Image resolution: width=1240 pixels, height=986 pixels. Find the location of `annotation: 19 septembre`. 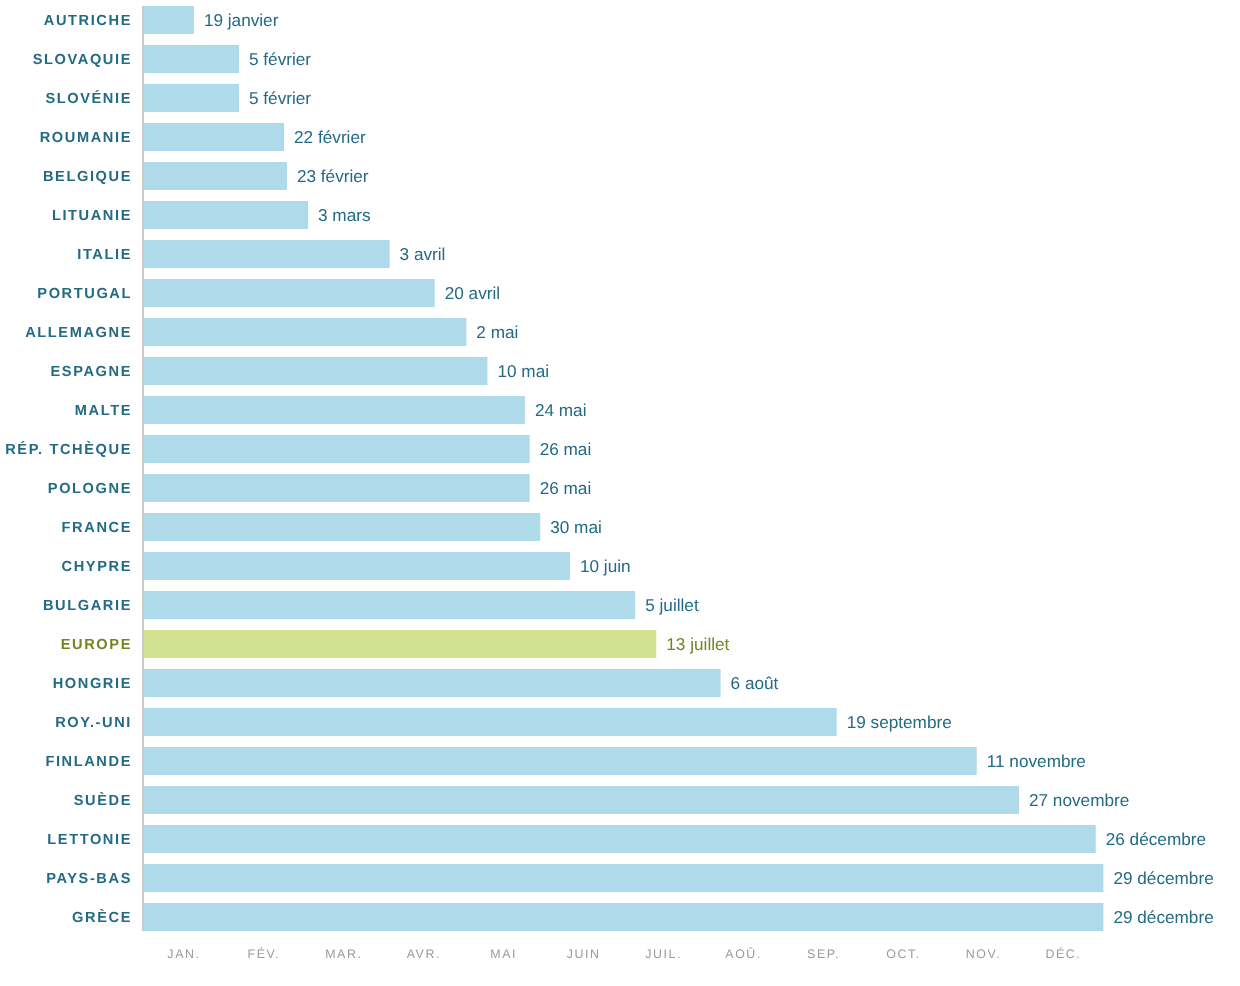

annotation: 19 septembre is located at coordinates (899, 722).